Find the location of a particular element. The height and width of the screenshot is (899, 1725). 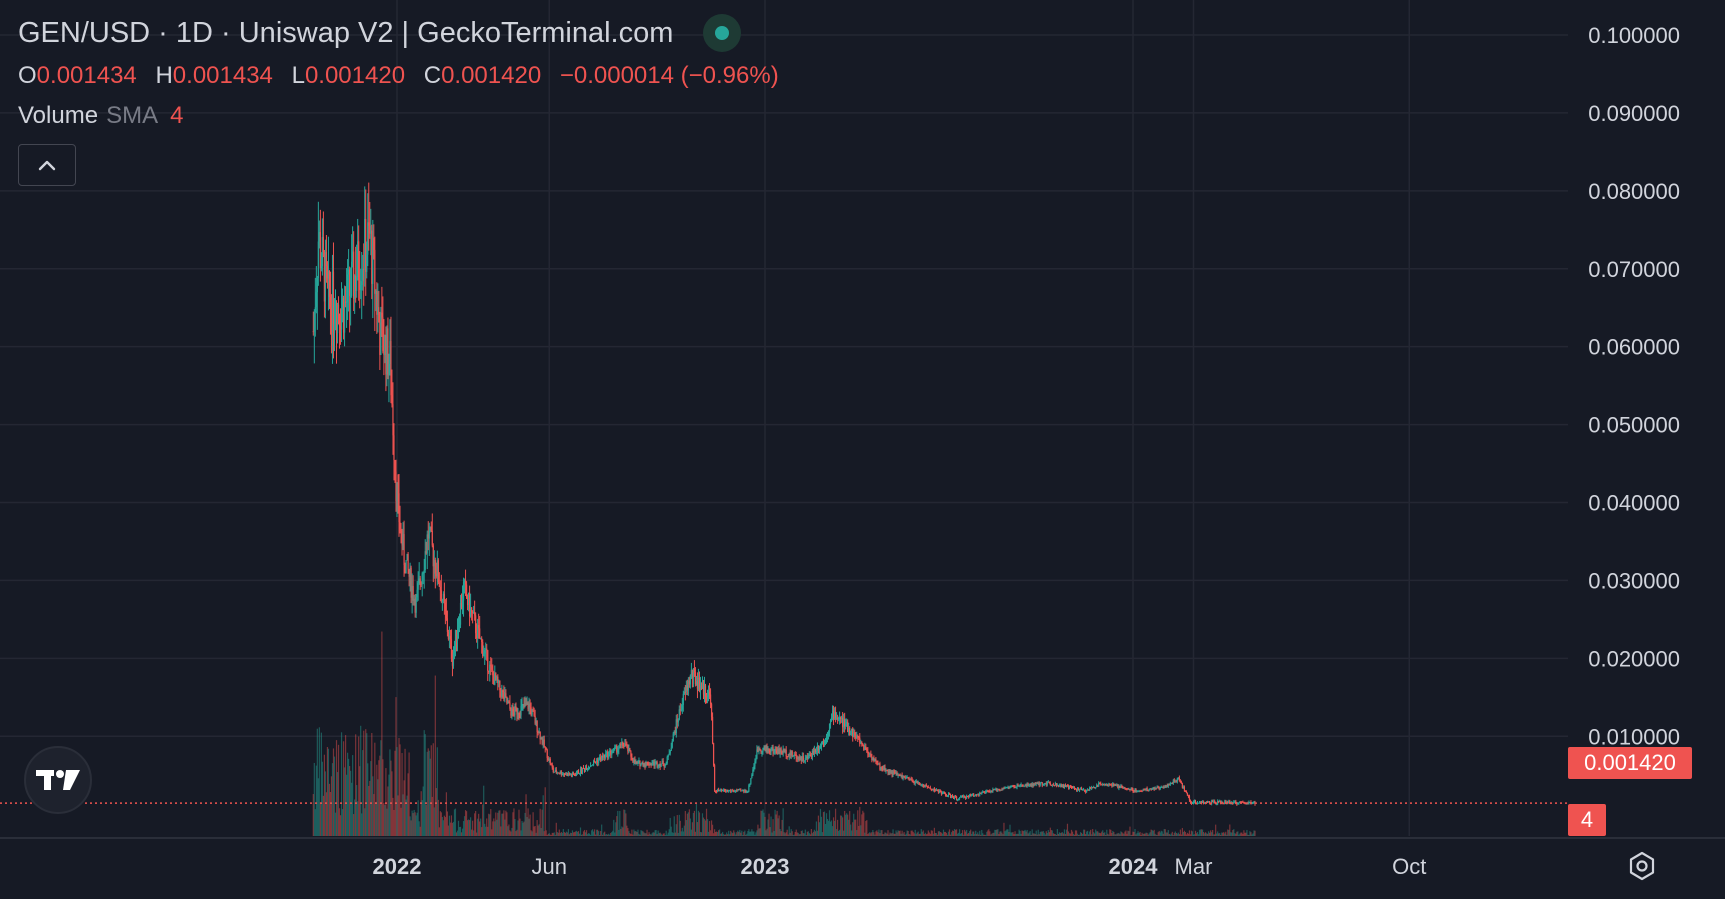

live-status-icon is located at coordinates (722, 33).